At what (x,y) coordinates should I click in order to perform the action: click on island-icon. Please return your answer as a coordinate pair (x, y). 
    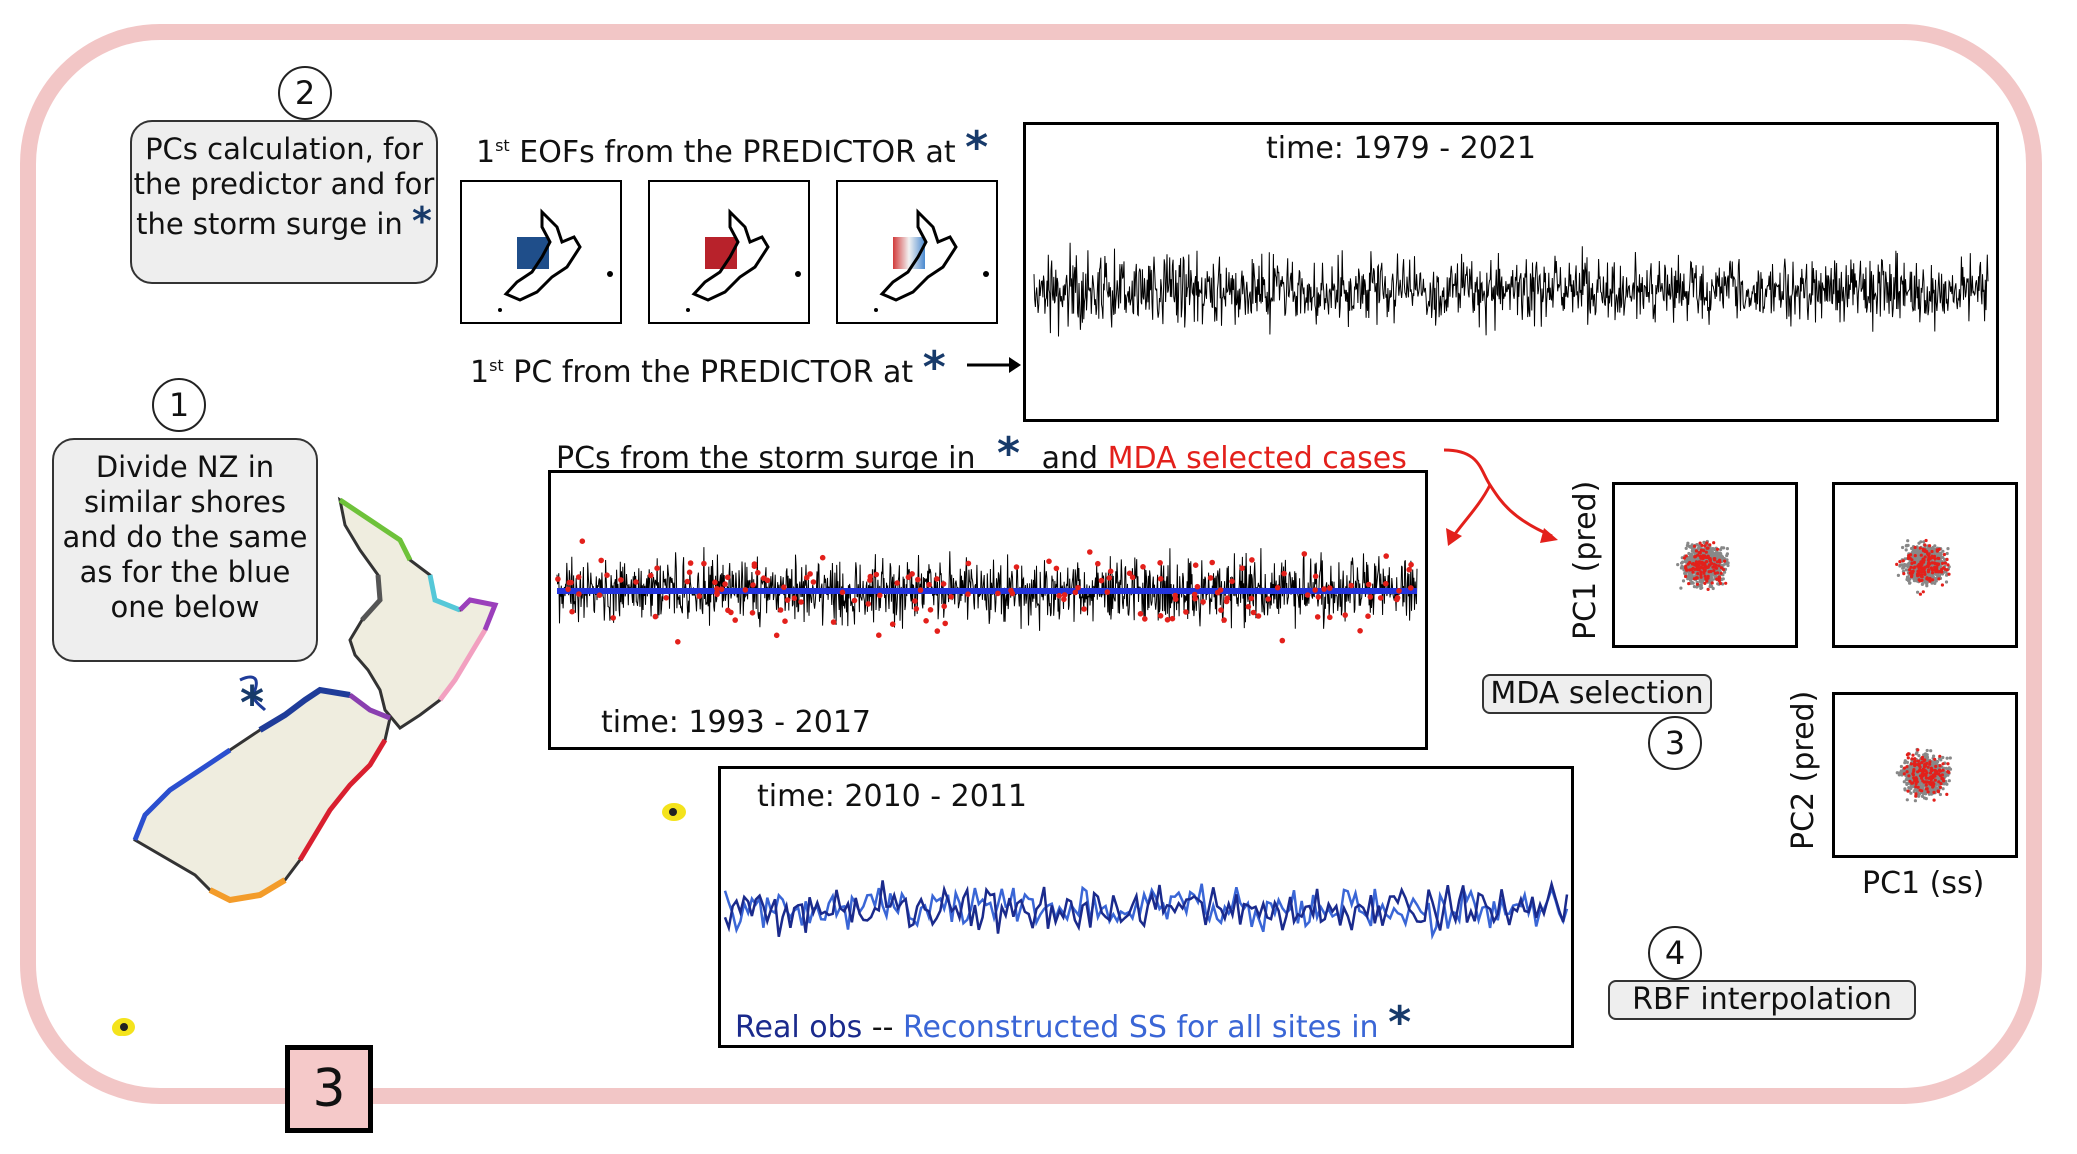
    Looking at the image, I should click on (674, 812).